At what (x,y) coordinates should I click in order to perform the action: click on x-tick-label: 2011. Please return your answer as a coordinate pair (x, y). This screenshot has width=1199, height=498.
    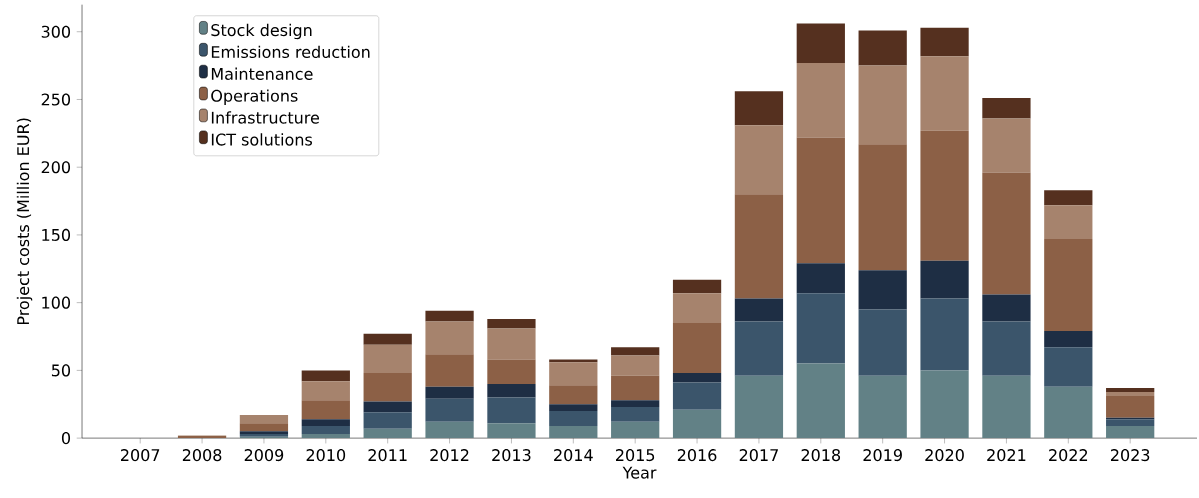
    Looking at the image, I should click on (387, 455).